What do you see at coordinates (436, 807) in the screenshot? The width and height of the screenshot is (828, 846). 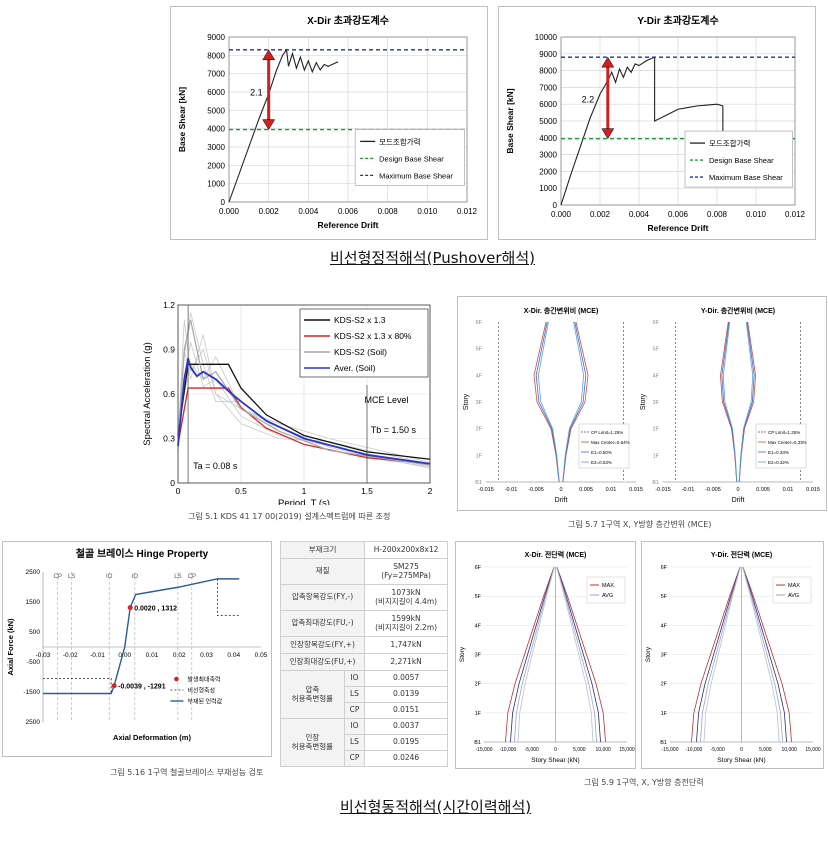 I see `time-history-section-title: 비선형동적해석(시간이력해석)` at bounding box center [436, 807].